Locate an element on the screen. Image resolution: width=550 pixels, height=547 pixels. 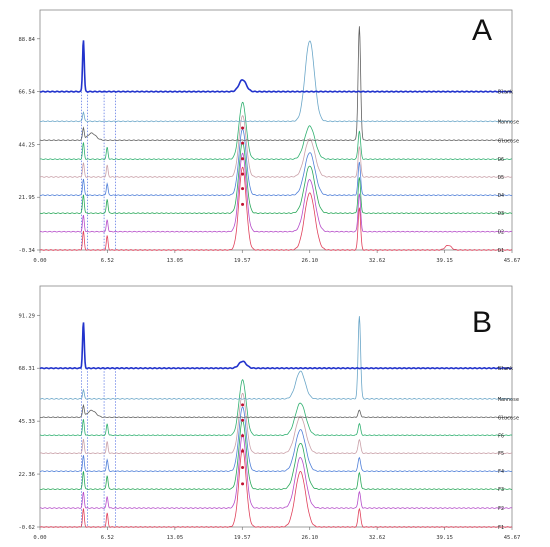
trace-label: F2 is located at coordinates (501, 509).